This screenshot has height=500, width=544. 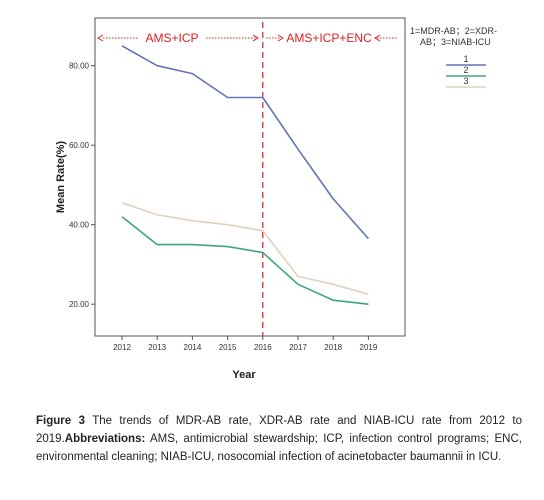 I want to click on x-tick-label: 2017, so click(x=298, y=347).